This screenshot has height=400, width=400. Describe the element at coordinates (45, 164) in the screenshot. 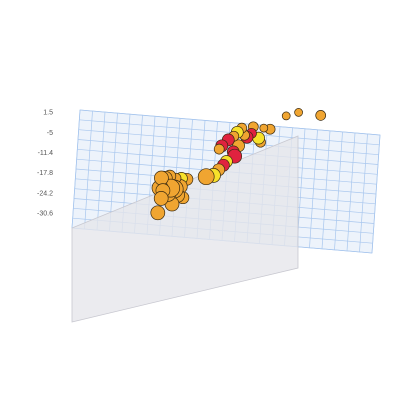

I see `y-axis-ticks: 1.5 -5 -11.4 -17.8 -24.2 -30.6` at that location.